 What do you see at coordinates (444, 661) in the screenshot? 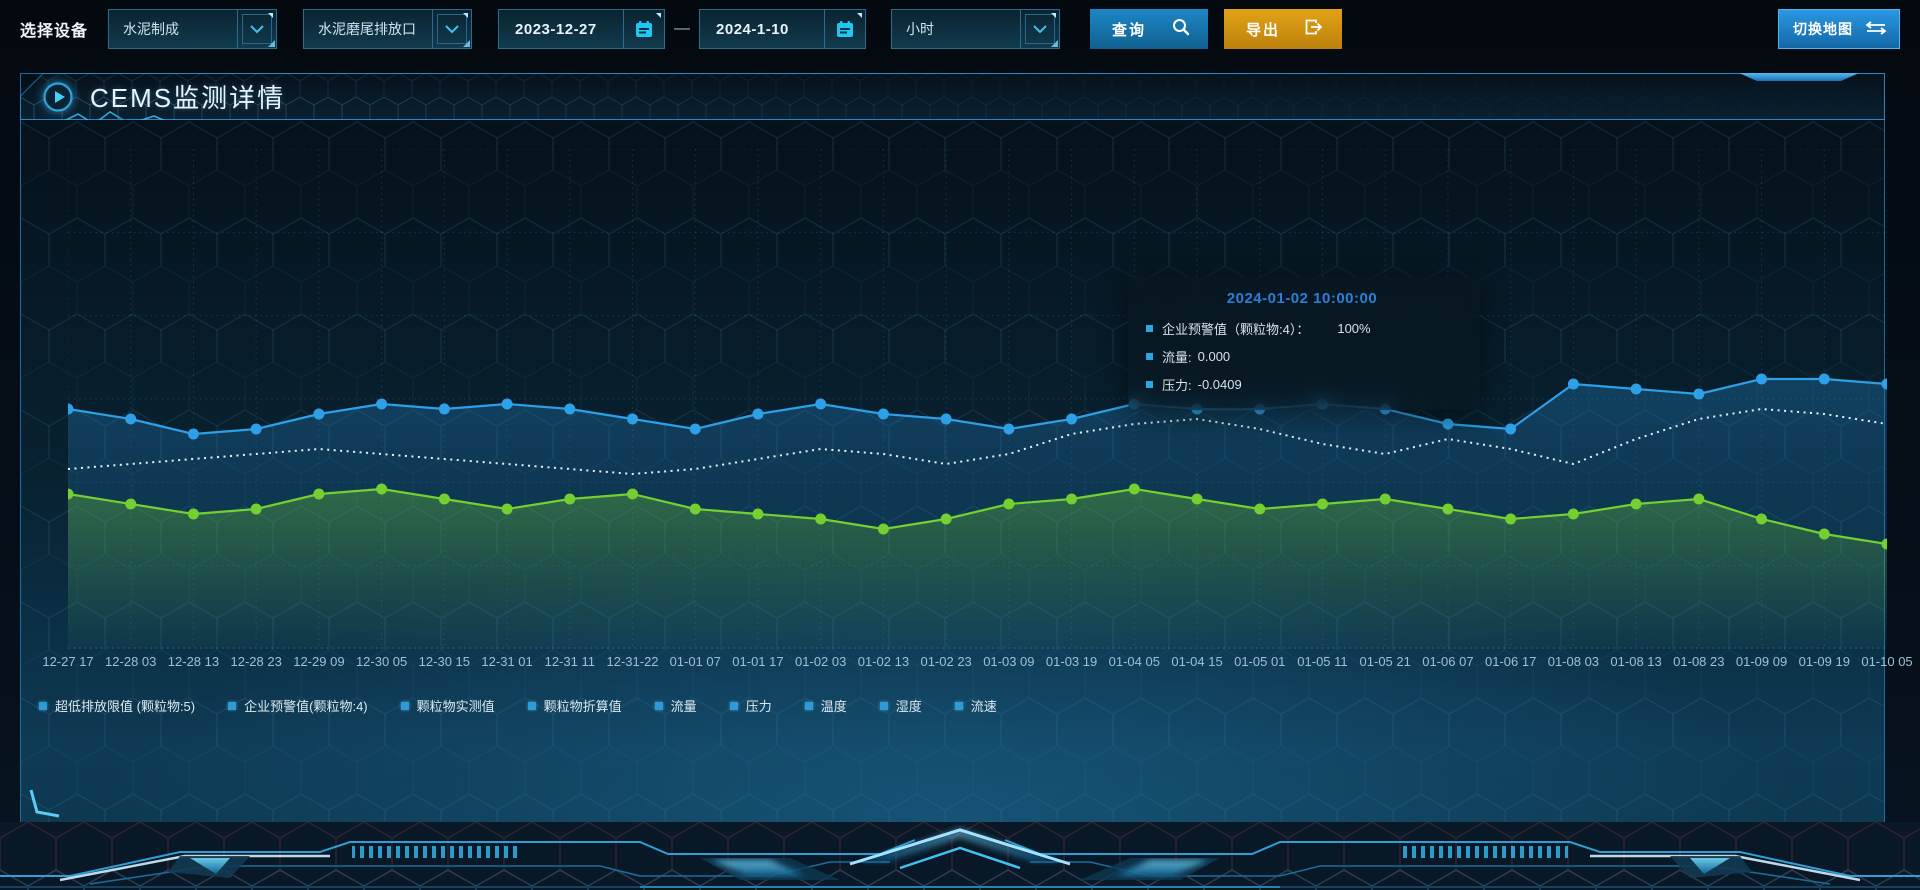
I see `x-axis-label: 12-30 15` at bounding box center [444, 661].